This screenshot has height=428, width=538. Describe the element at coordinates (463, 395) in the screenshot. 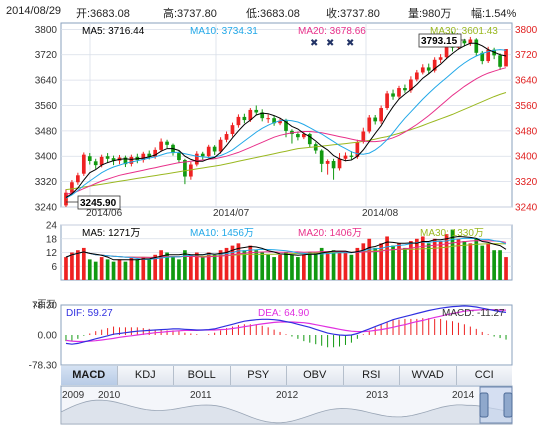

I see `year-label: 2014` at that location.